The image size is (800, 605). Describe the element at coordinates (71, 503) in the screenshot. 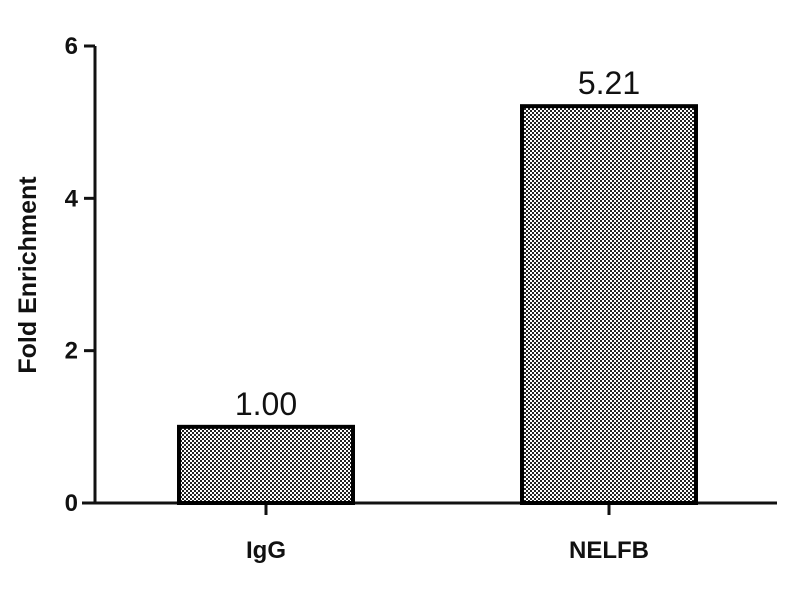

I see `y-tick-label: 0` at that location.